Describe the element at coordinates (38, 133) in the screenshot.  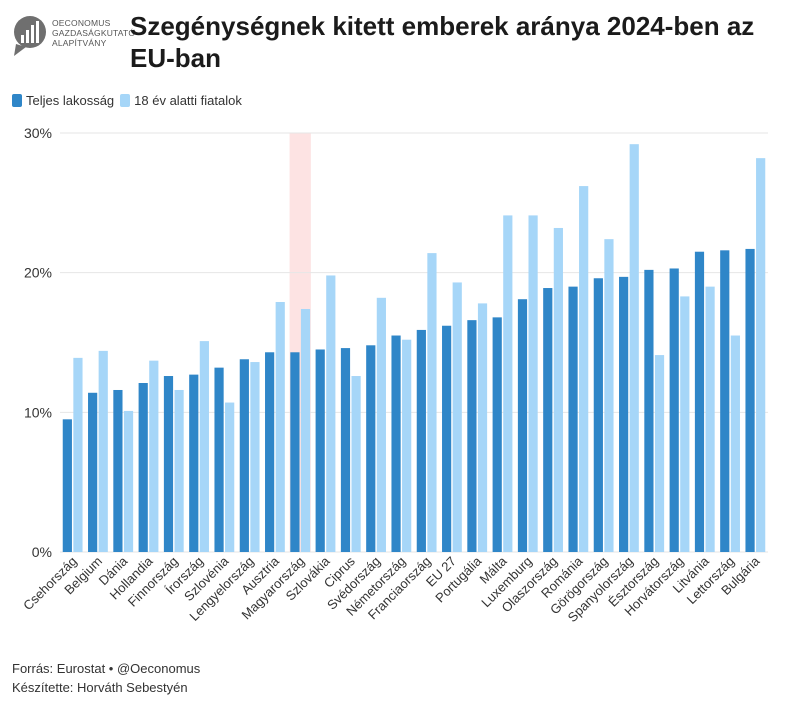
I see `y-tick-label: 30%` at that location.